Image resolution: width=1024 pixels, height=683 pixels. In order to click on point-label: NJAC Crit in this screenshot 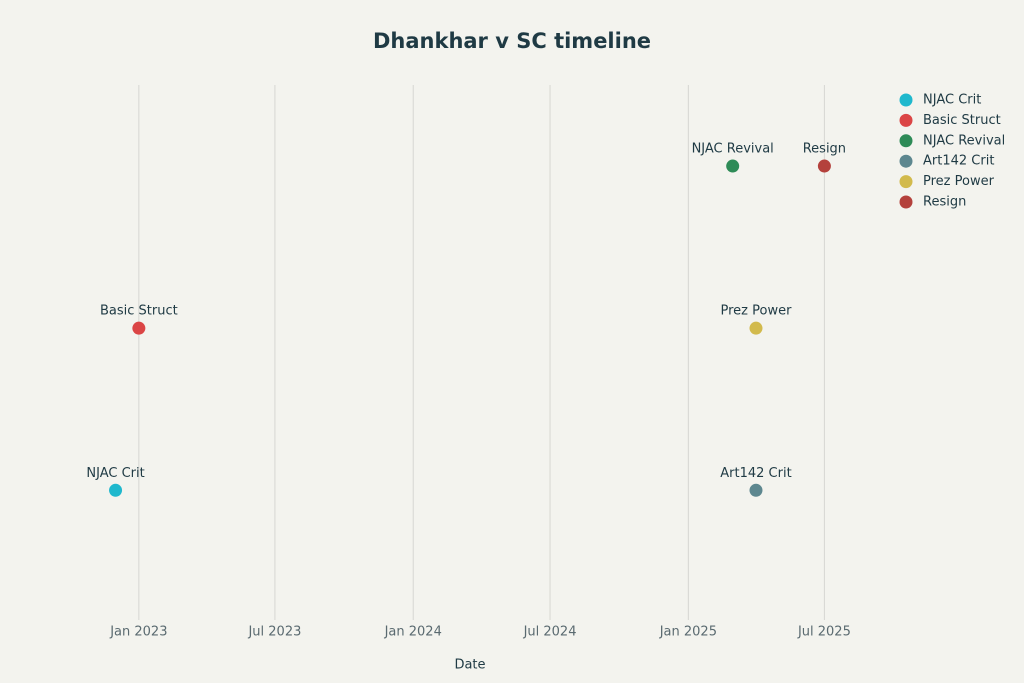, I will do `click(115, 473)`.